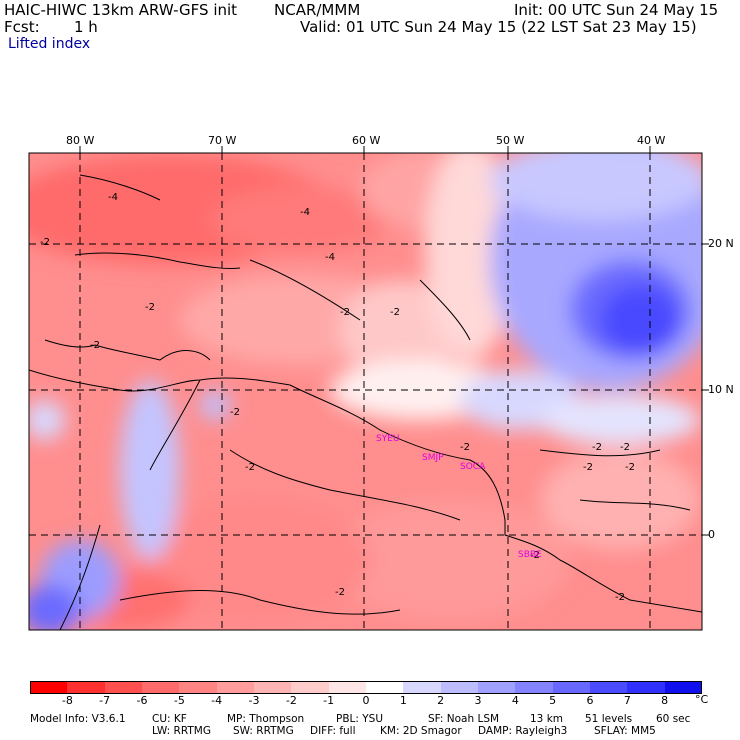  I want to click on colorbar-tick-label: -6, so click(142, 700).